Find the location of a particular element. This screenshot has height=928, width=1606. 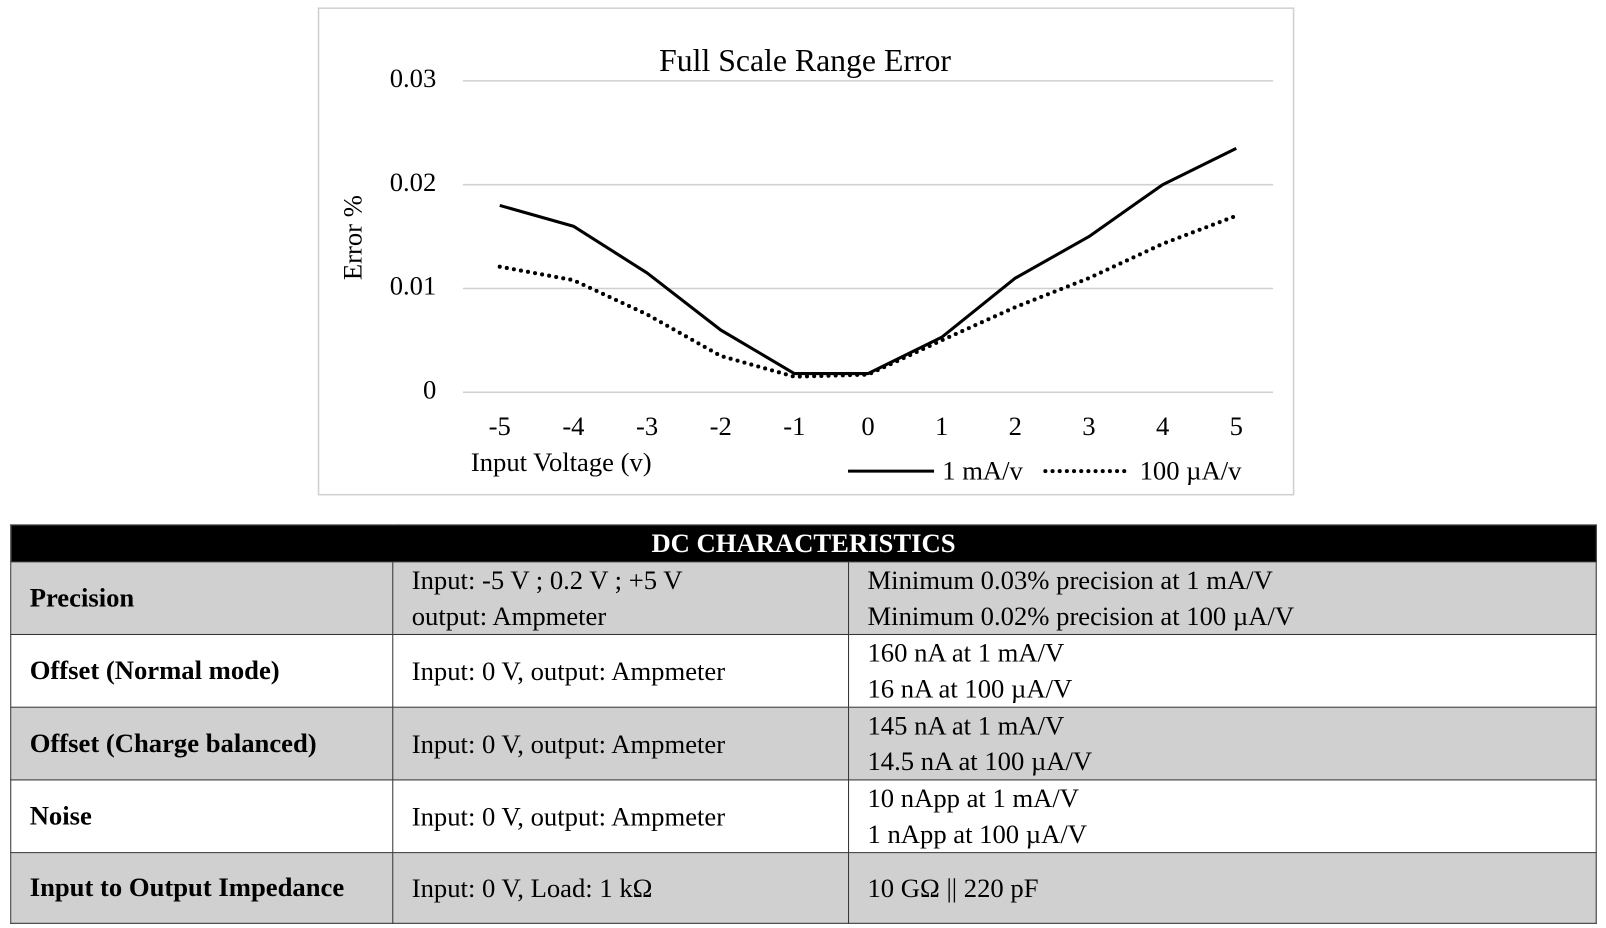

cell-text: Offset (Charge balanced) is located at coordinates (173, 743).